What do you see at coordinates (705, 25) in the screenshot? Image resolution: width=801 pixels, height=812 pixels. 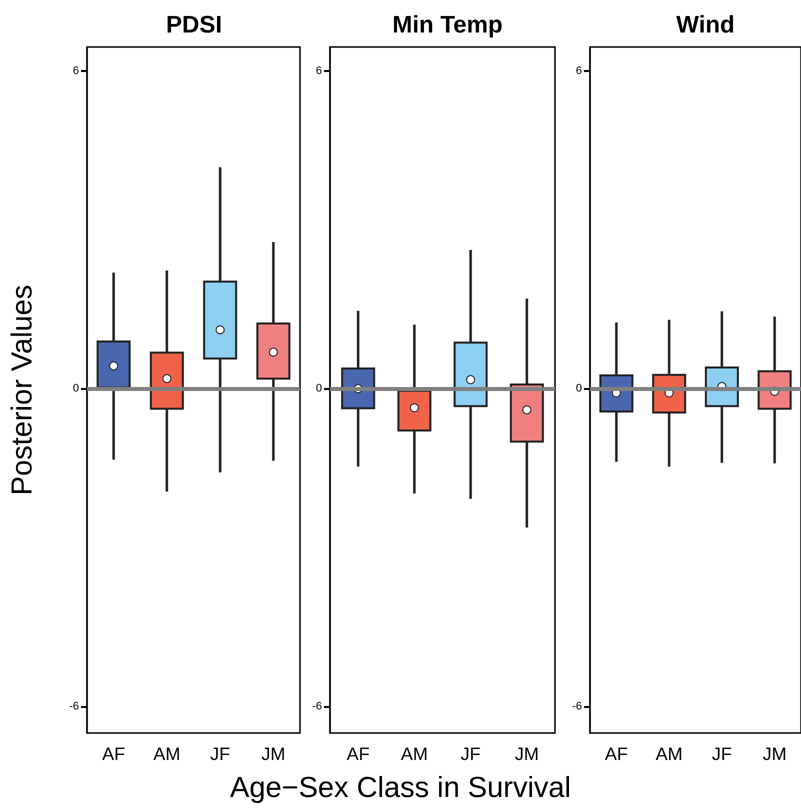 I see `chart-title: Wind` at bounding box center [705, 25].